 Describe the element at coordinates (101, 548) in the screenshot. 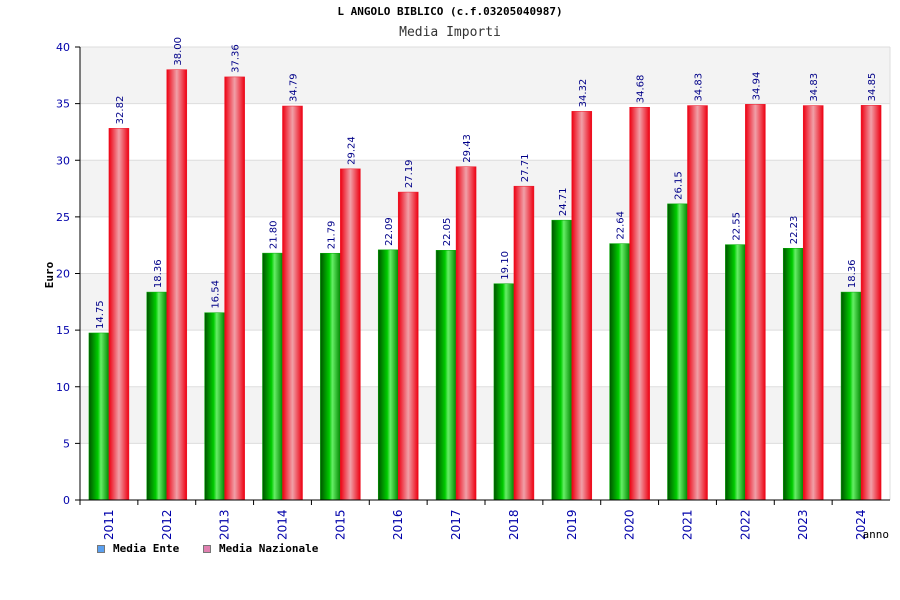

I see `legend-swatch-ente` at that location.